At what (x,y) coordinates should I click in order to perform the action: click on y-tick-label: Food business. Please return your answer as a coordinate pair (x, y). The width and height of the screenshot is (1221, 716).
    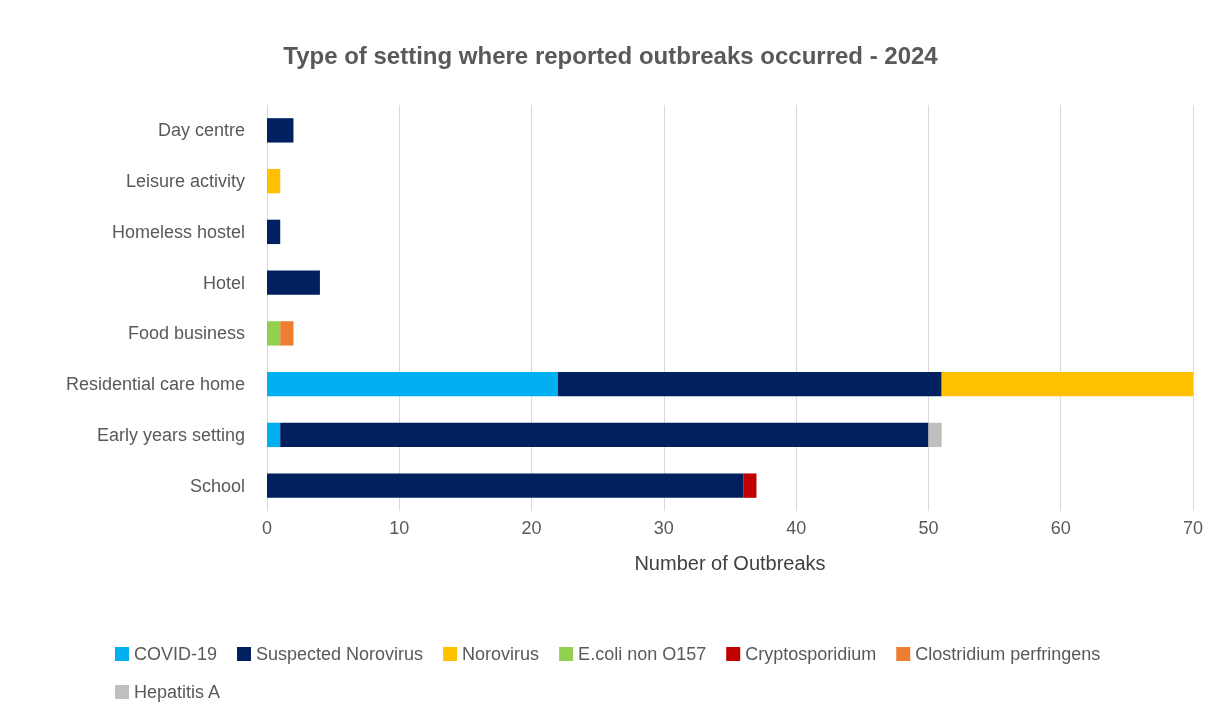
    Looking at the image, I should click on (186, 333).